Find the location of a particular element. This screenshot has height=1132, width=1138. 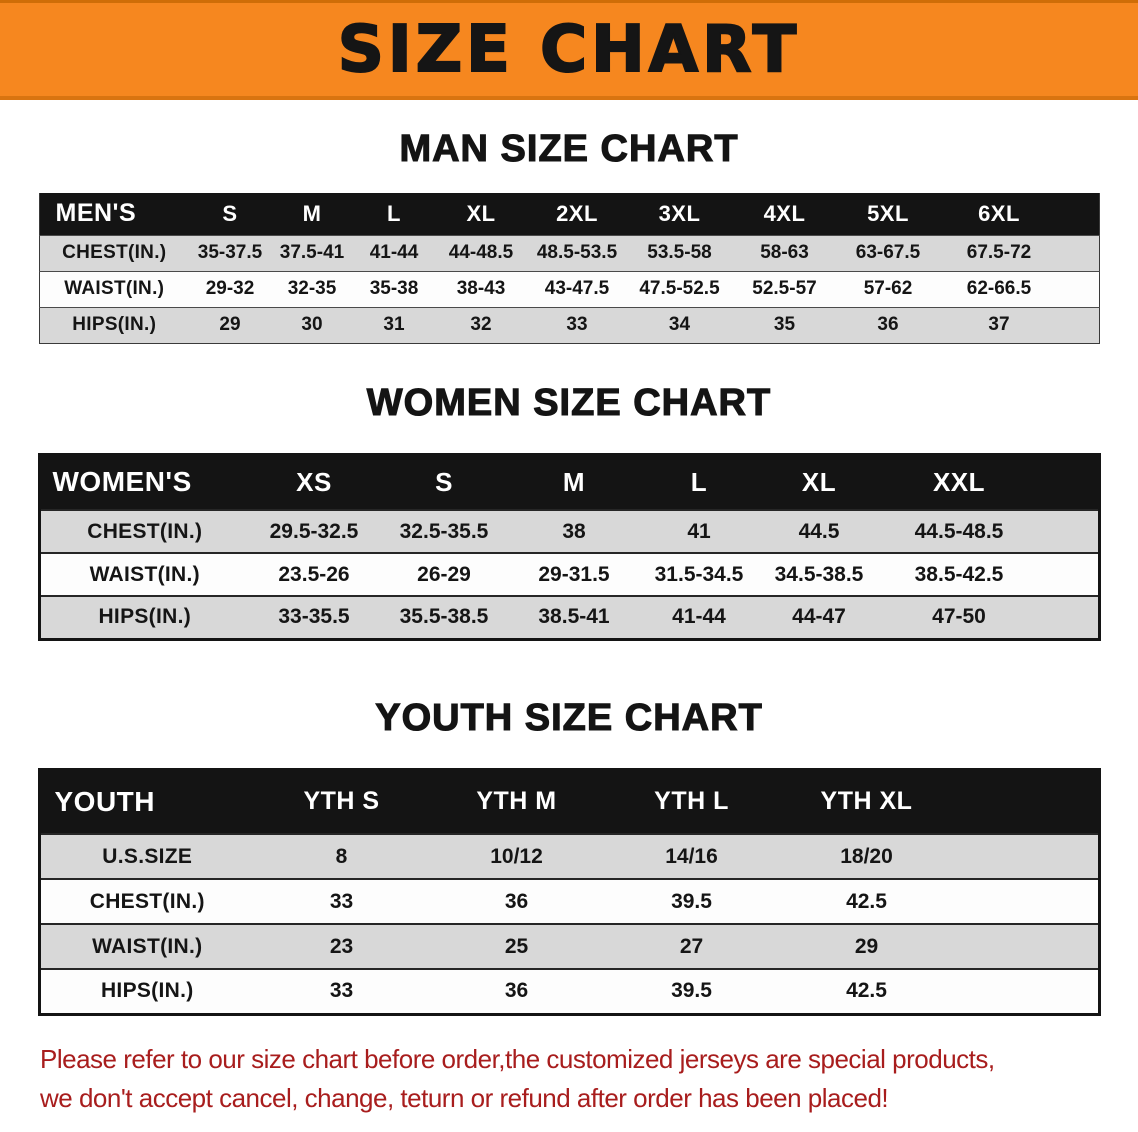

size-cell: 38.5-41 is located at coordinates (574, 617).